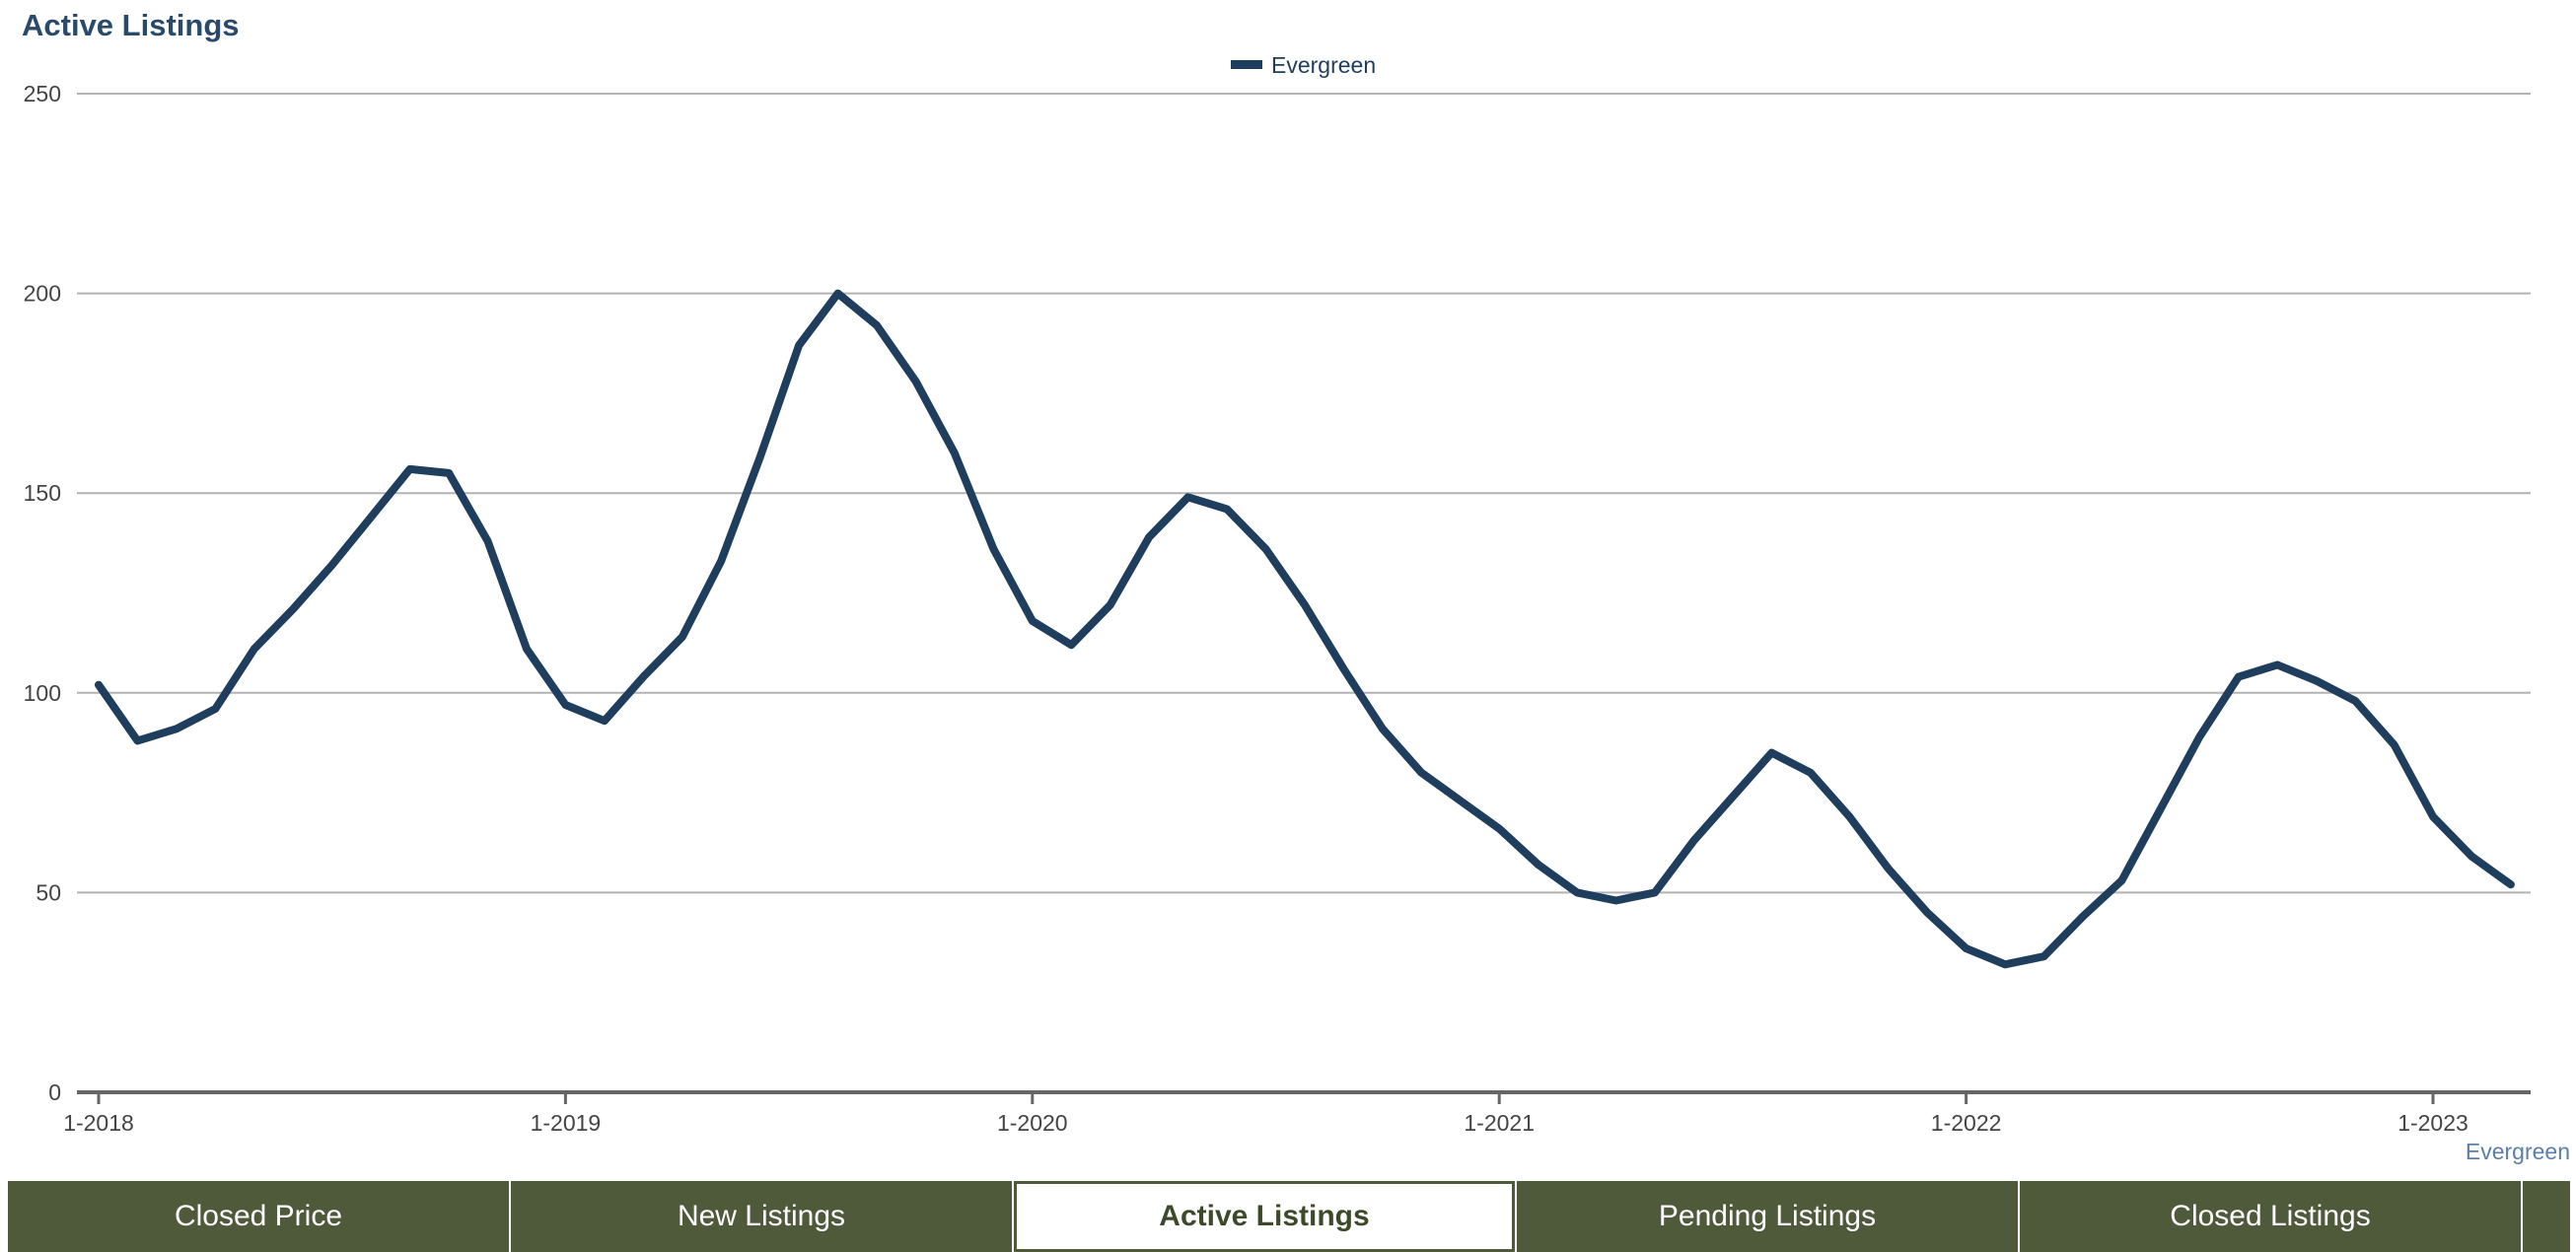 The image size is (2576, 1252). What do you see at coordinates (1032, 1123) in the screenshot?
I see `x-tick-label-1-2020: 1-2020` at bounding box center [1032, 1123].